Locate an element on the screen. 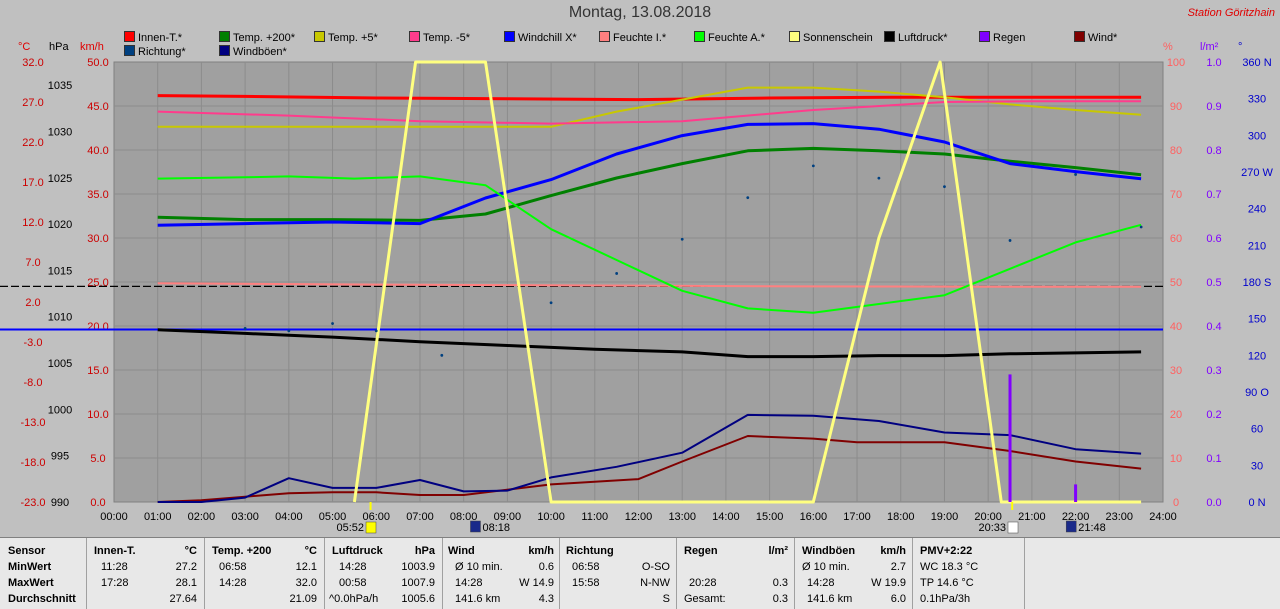 The width and height of the screenshot is (1280, 609). hpa-tick-label: 1005 is located at coordinates (60, 364).